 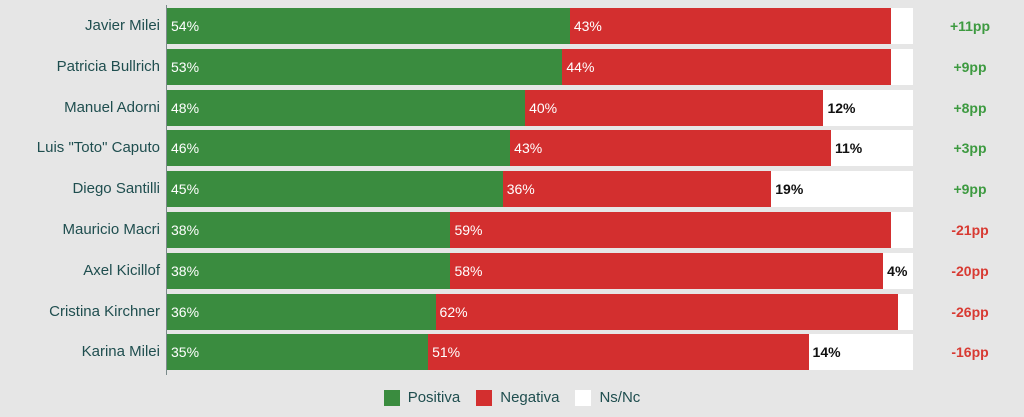 What do you see at coordinates (530, 397) in the screenshot?
I see `legend-label: Negativa` at bounding box center [530, 397].